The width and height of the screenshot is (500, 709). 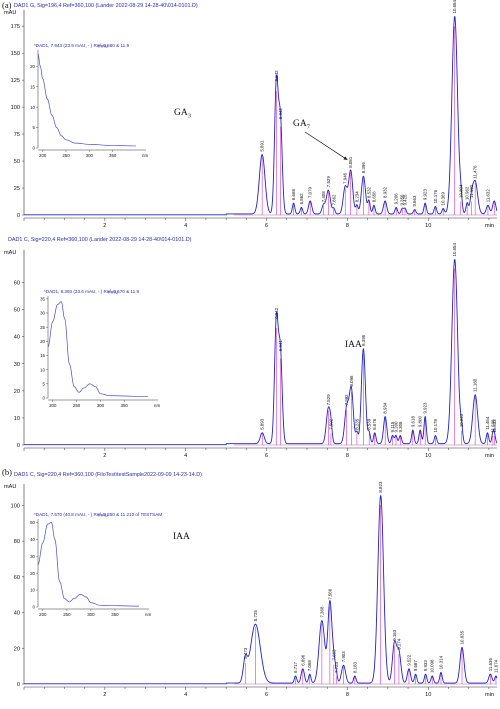 What do you see at coordinates (345, 178) in the screenshot?
I see `peak-label: 7.946` at bounding box center [345, 178].